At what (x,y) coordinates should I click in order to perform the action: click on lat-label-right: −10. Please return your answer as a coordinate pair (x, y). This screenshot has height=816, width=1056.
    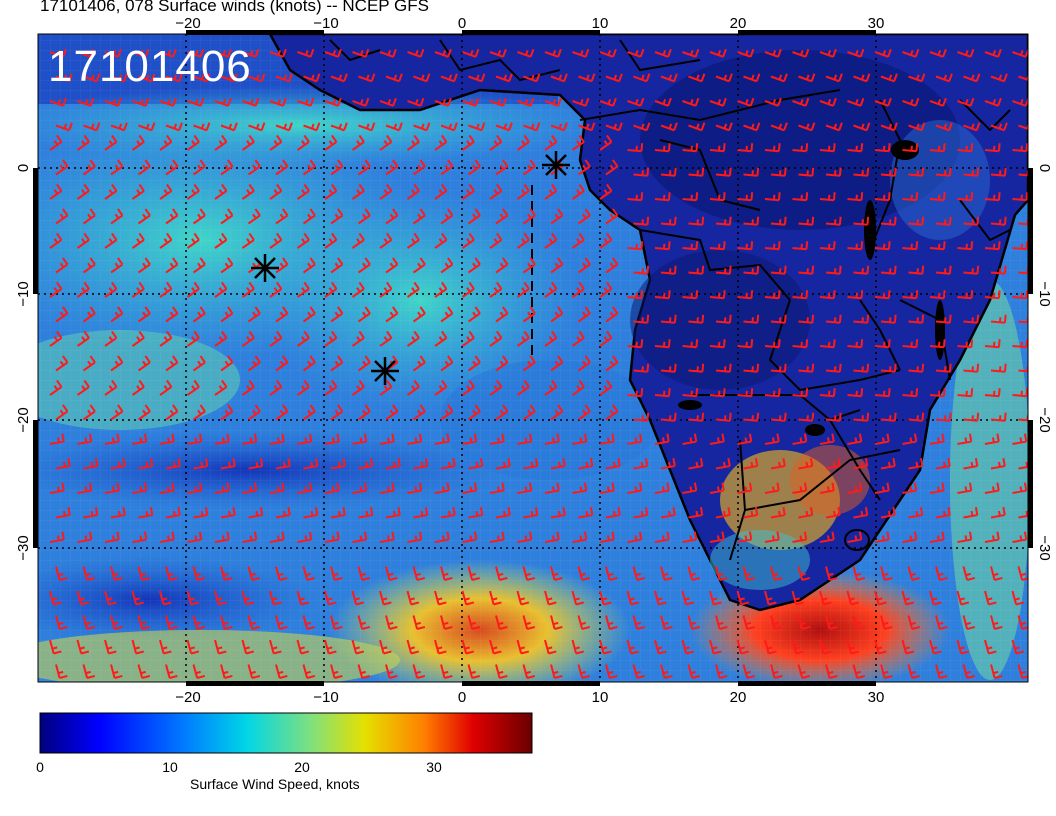
    Looking at the image, I should click on (1044, 293).